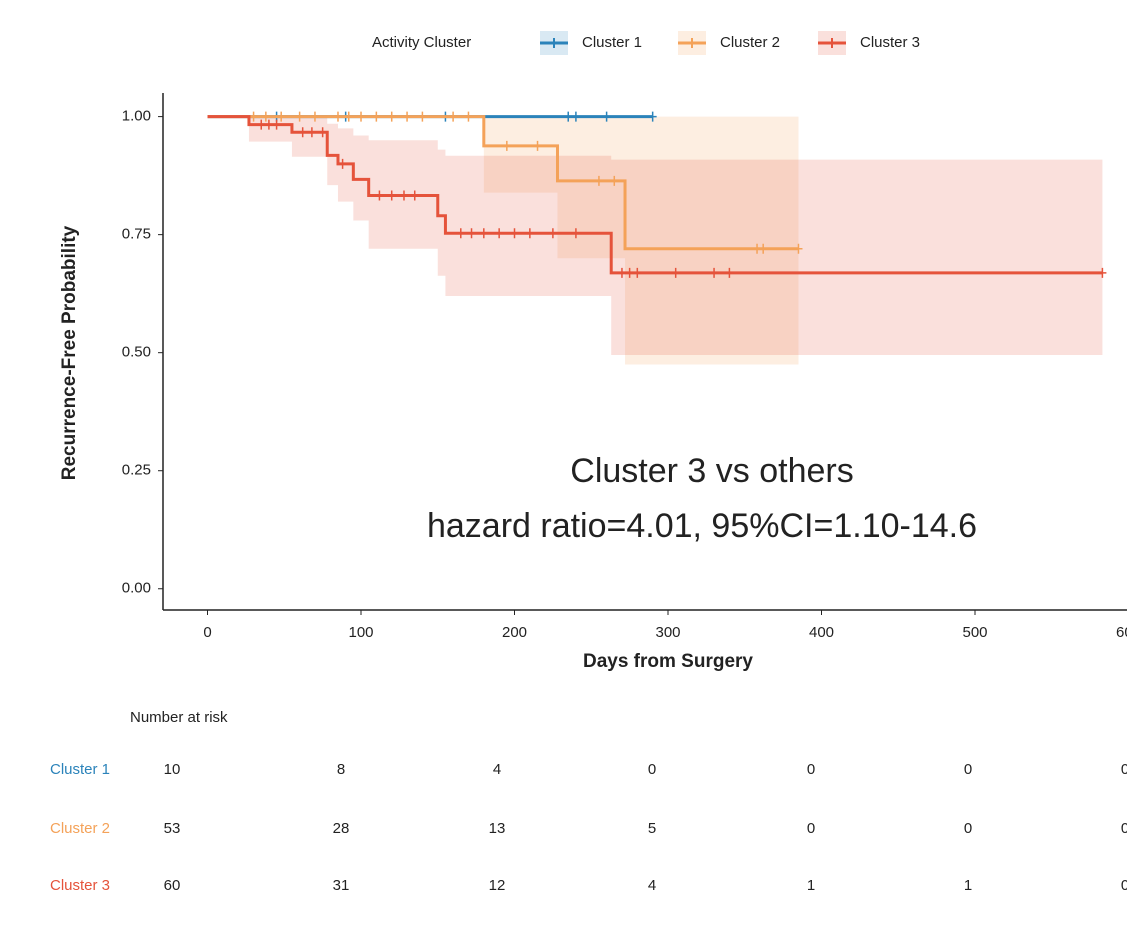 The width and height of the screenshot is (1127, 929). Describe the element at coordinates (341, 828) in the screenshot. I see `risk-count: 28` at that location.